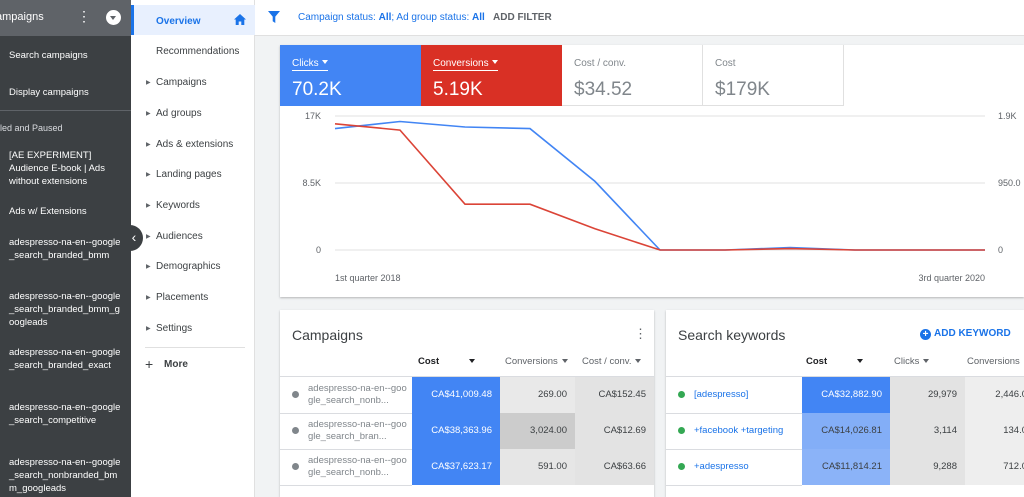  Describe the element at coordinates (972, 333) in the screenshot. I see `add-keyword-label: ADD KEYWORD` at that location.